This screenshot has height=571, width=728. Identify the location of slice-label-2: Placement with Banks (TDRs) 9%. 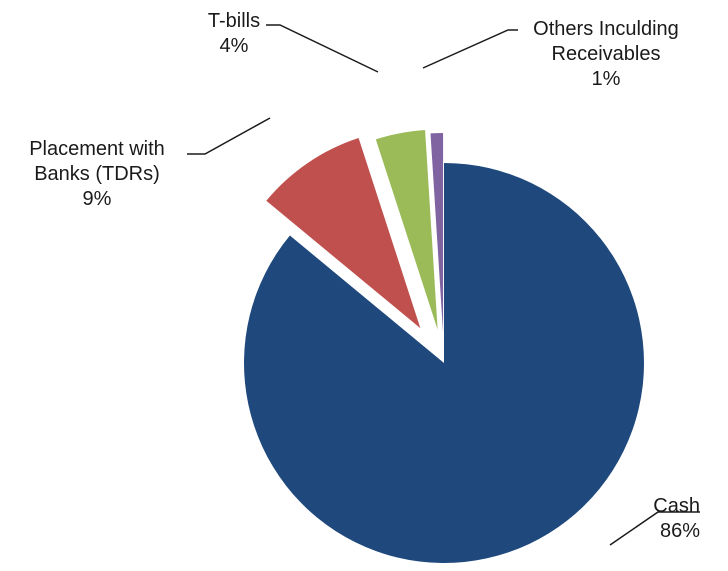
(97, 174).